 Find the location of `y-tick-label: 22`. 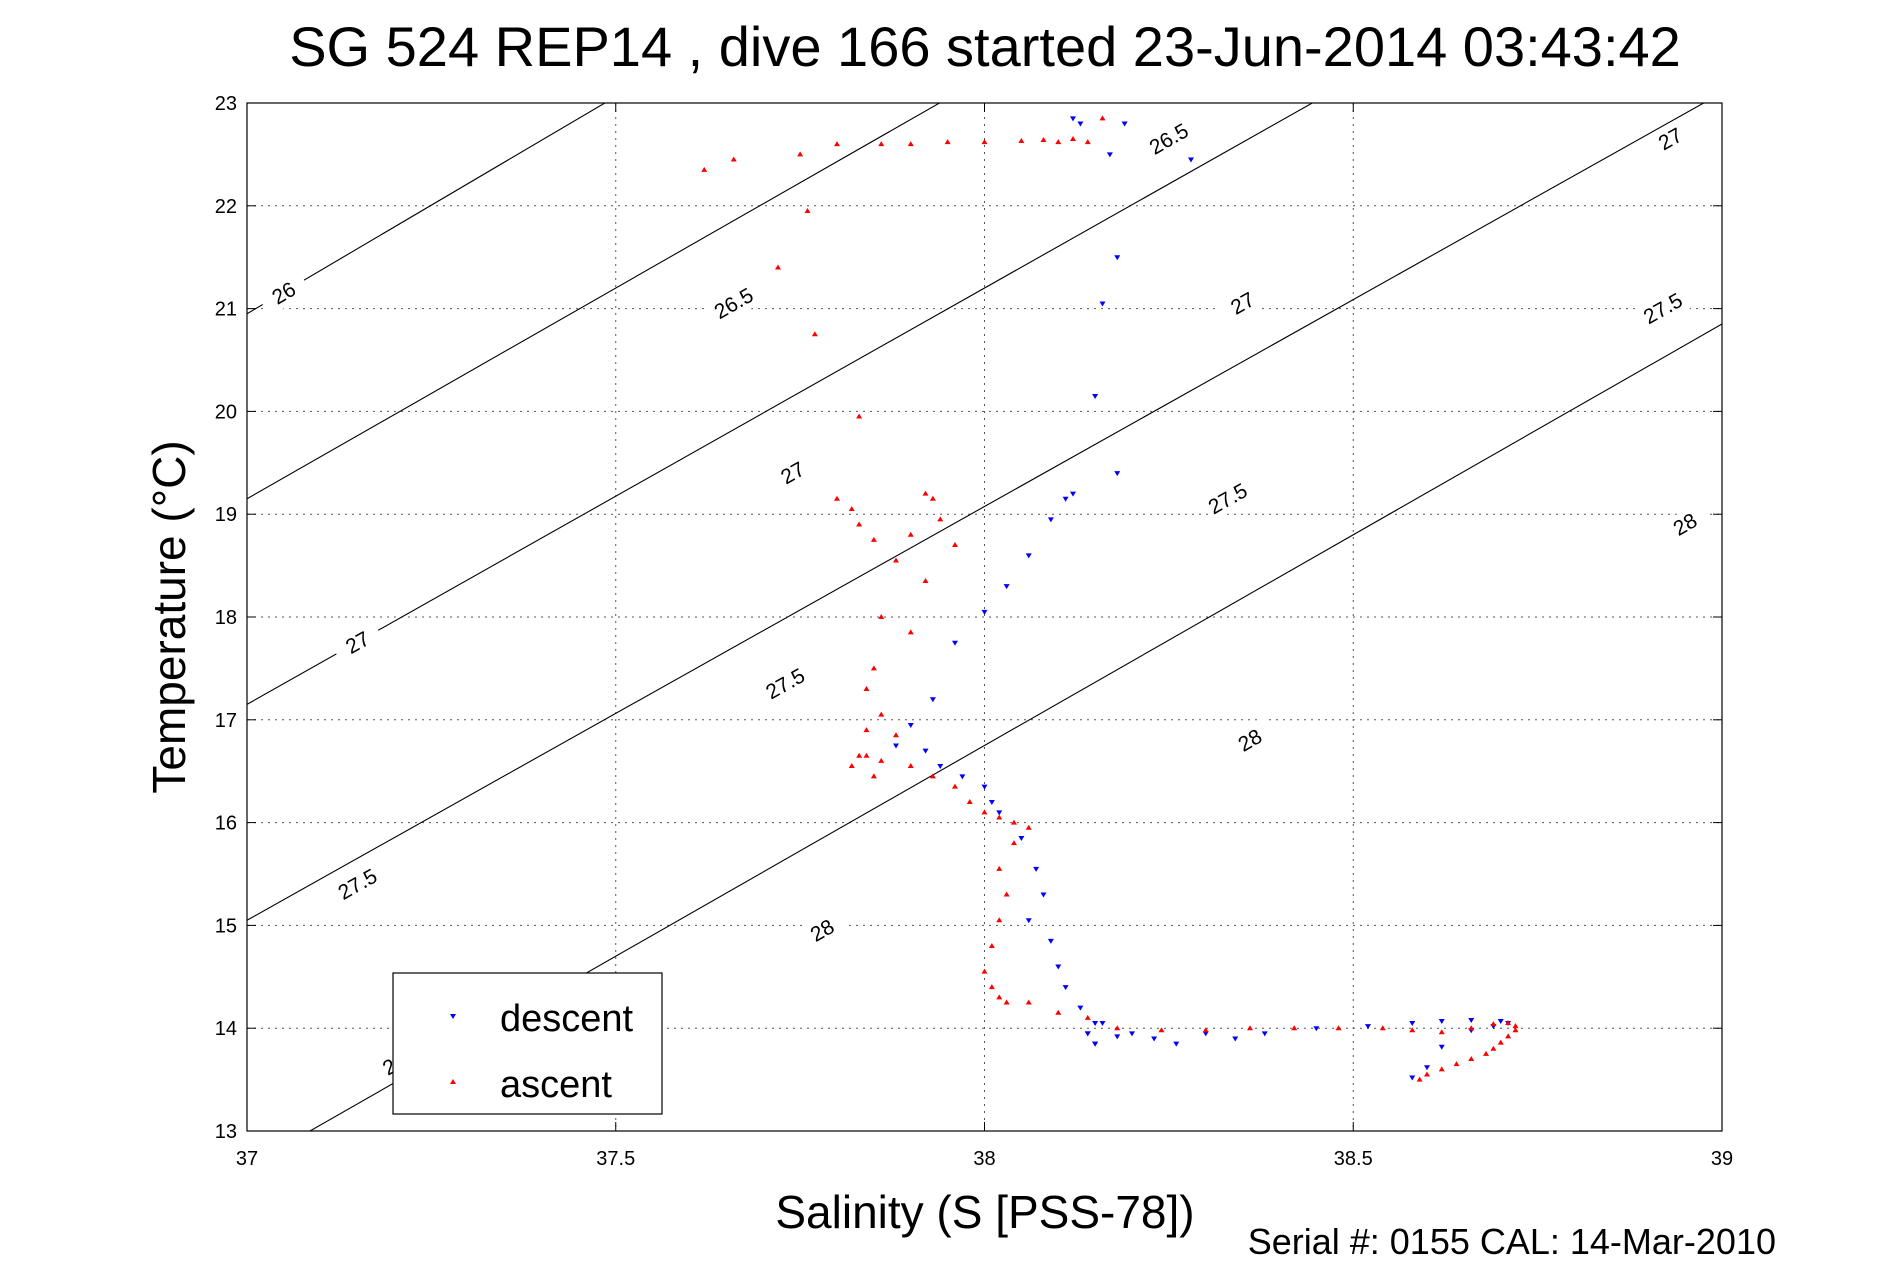

y-tick-label: 22 is located at coordinates (226, 207).